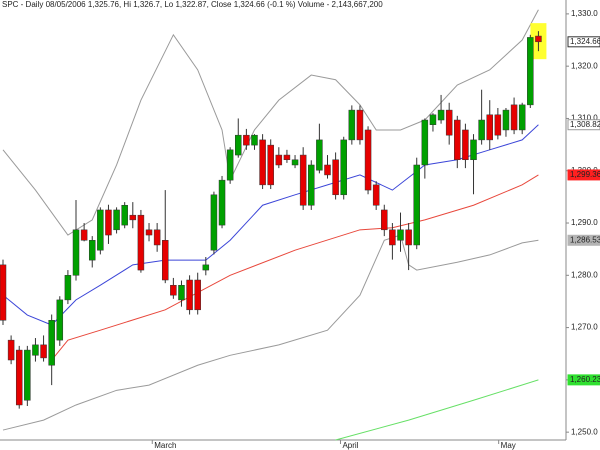 Image resolution: width=600 pixels, height=450 pixels. Describe the element at coordinates (508, 445) in the screenshot. I see `x-tick-label: May` at that location.